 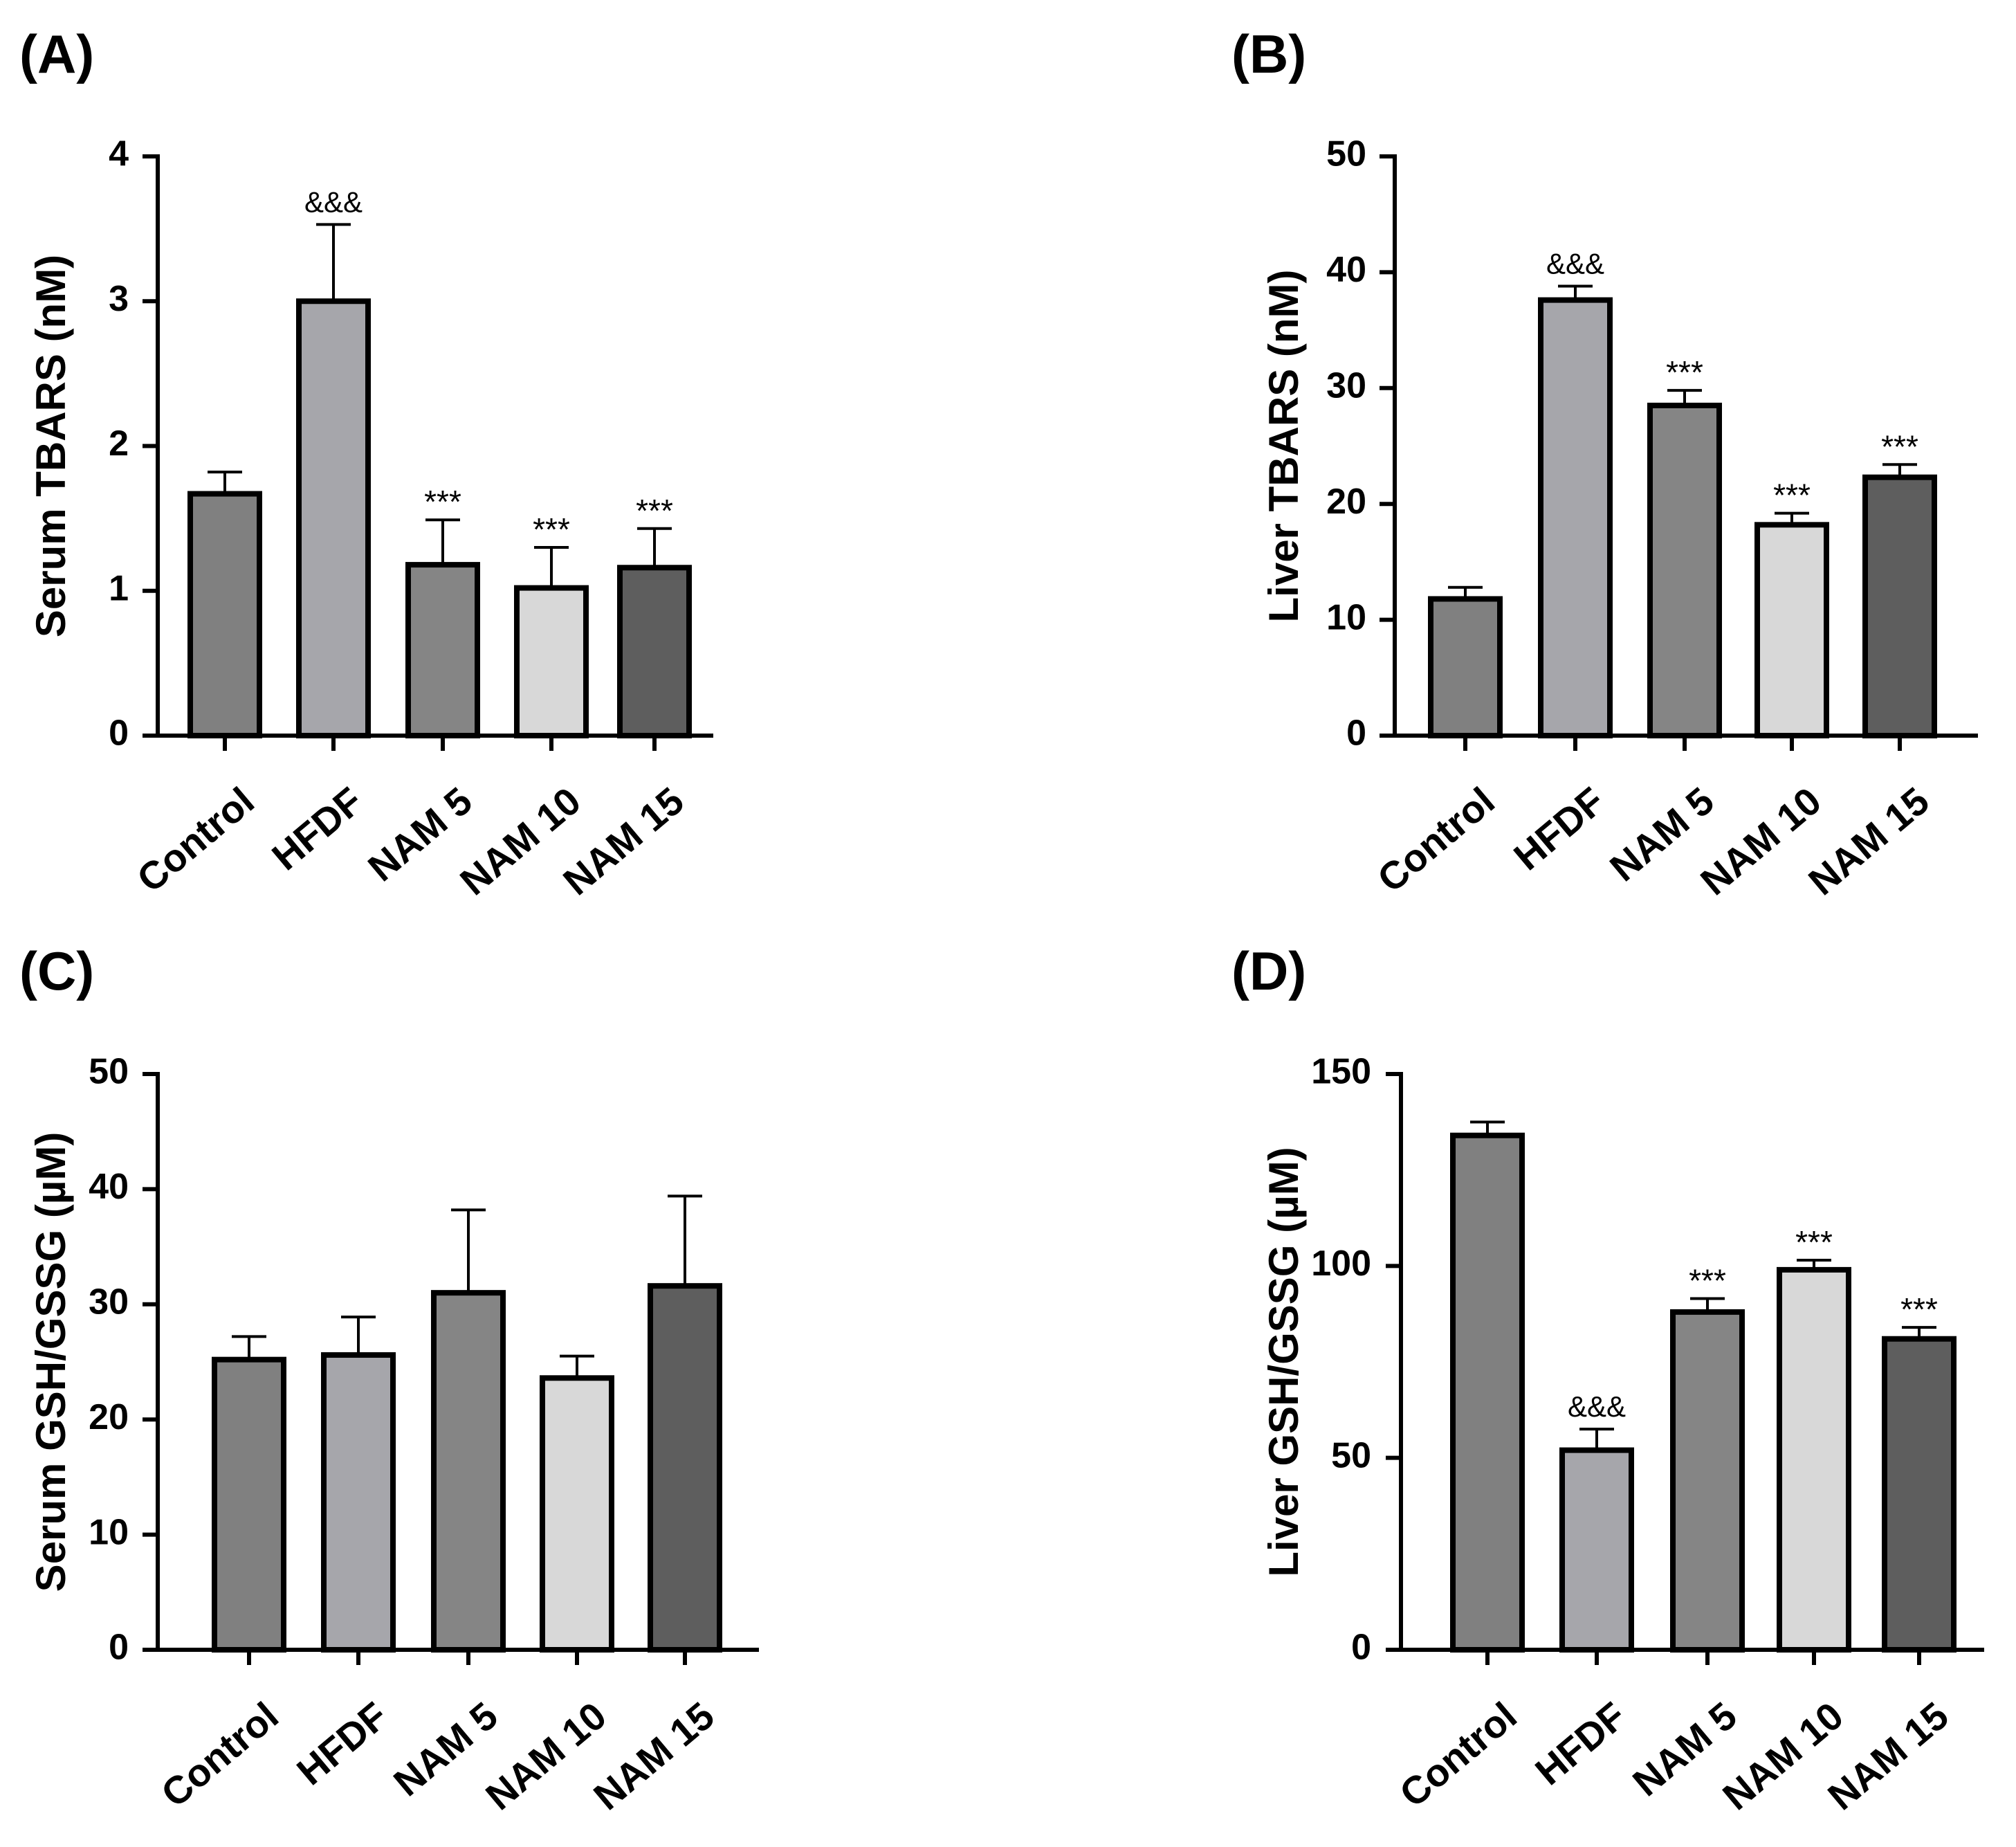 What do you see at coordinates (1341, 1264) in the screenshot?
I see `y-tick-label: 100` at bounding box center [1341, 1264].